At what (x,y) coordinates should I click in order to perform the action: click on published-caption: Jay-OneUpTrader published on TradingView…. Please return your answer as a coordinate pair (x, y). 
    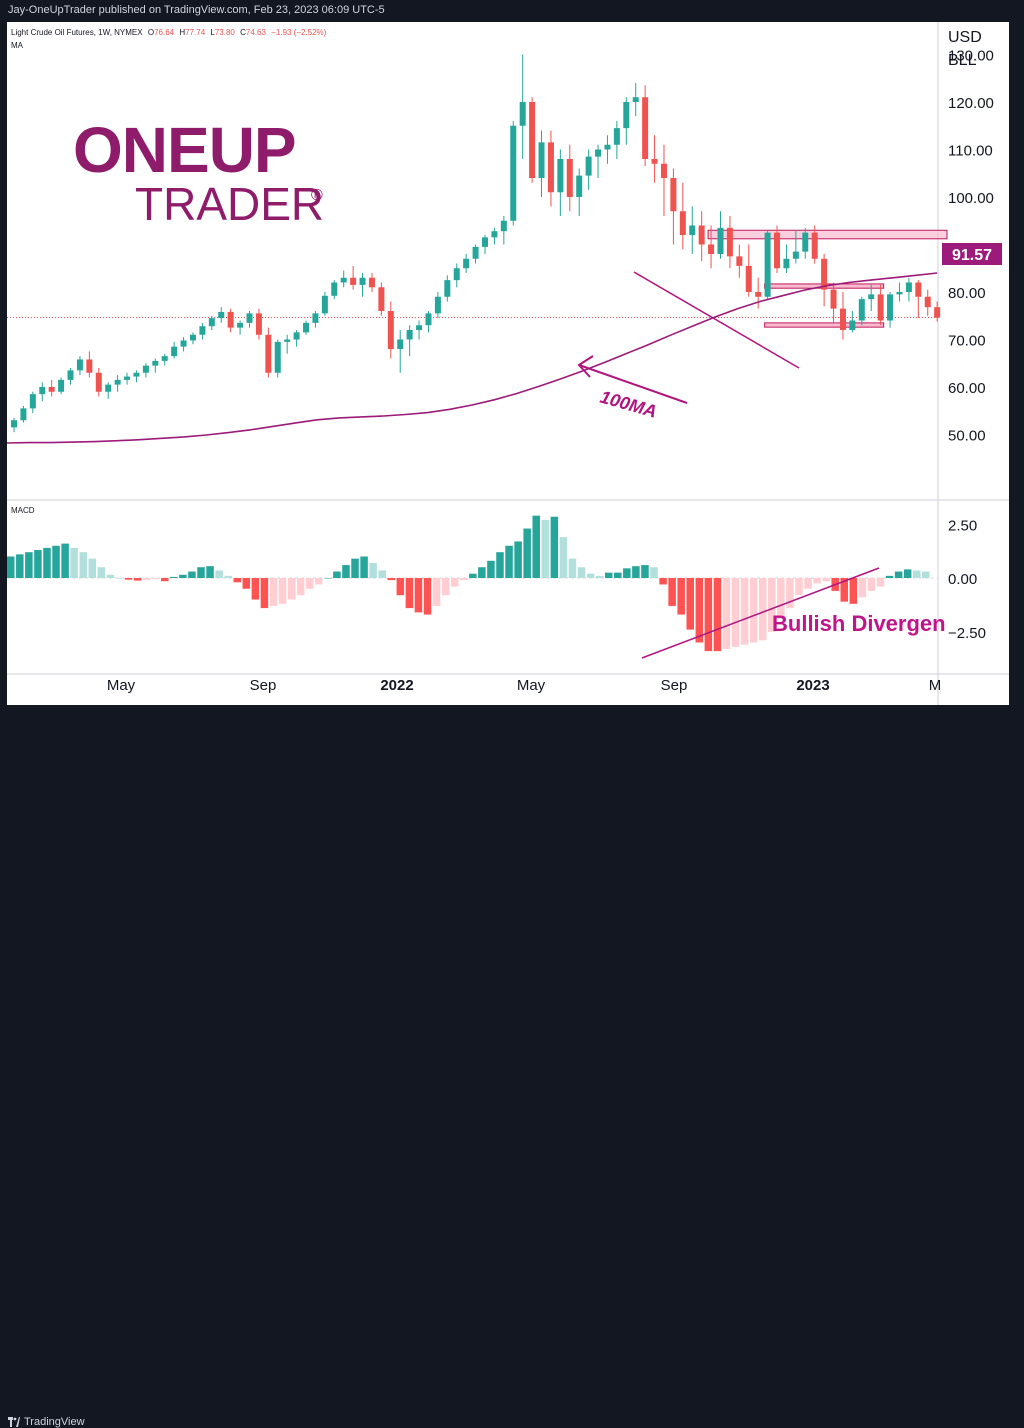
    Looking at the image, I should click on (196, 10).